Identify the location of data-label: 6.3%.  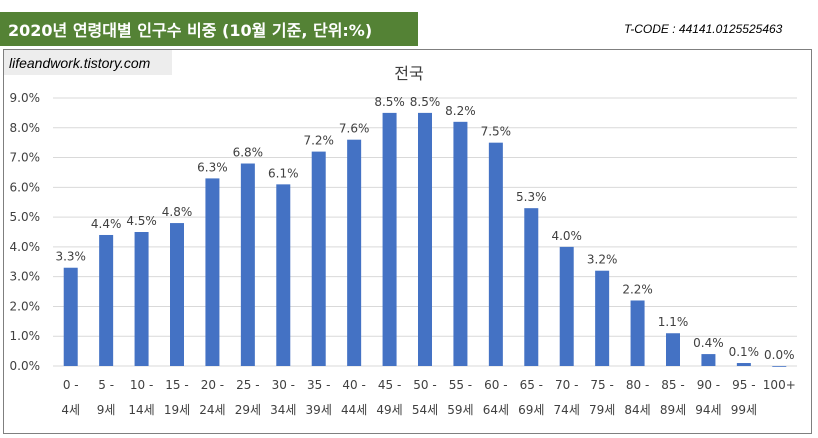
(212, 167).